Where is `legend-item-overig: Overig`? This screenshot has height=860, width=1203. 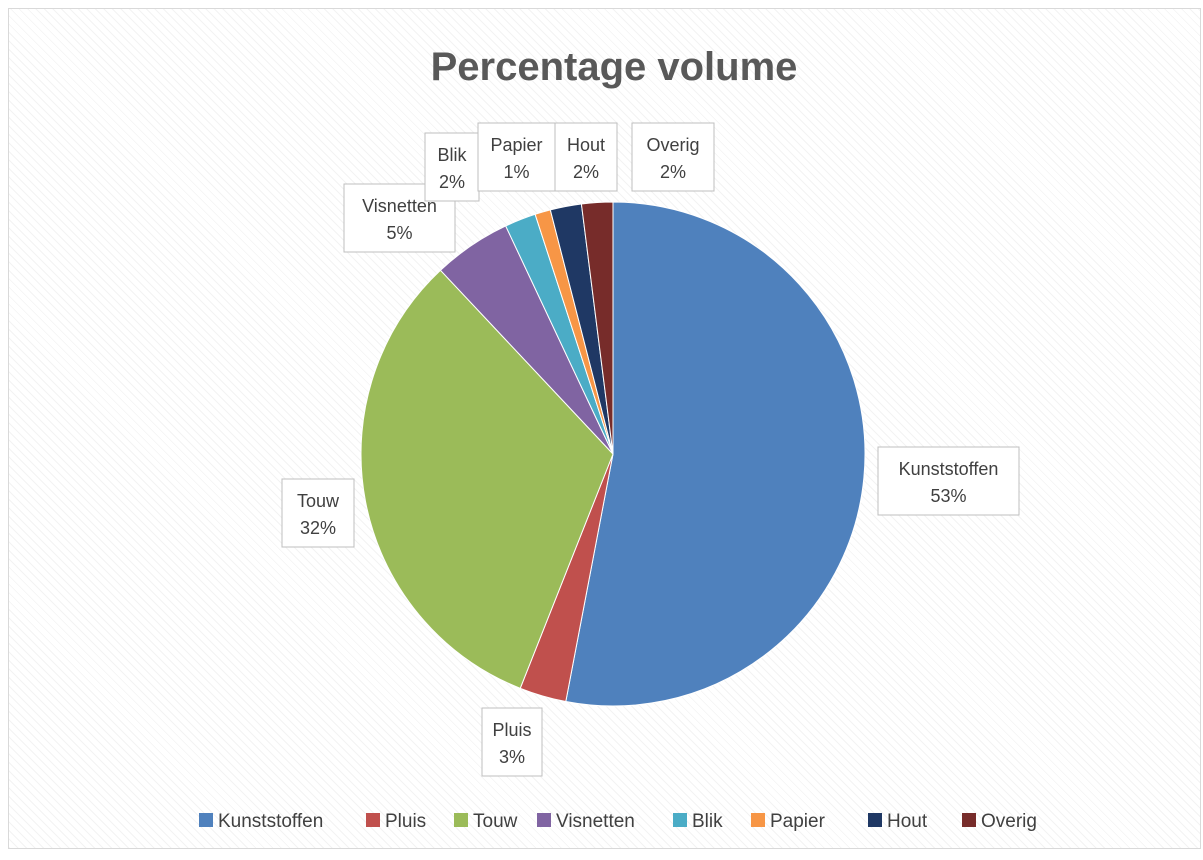 legend-item-overig: Overig is located at coordinates (999, 821).